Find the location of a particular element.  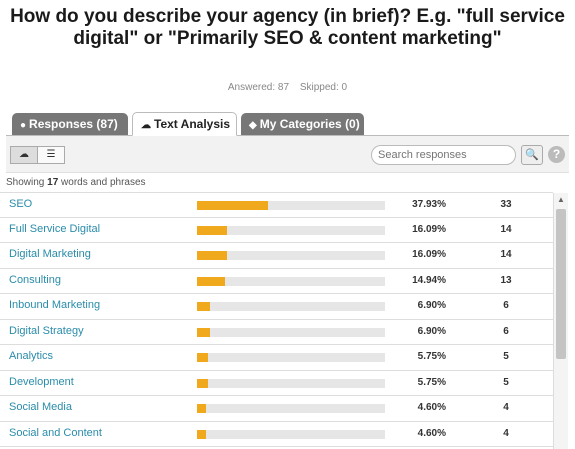

response-stats: Answered: 87 Skipped: 0 is located at coordinates (287, 87).